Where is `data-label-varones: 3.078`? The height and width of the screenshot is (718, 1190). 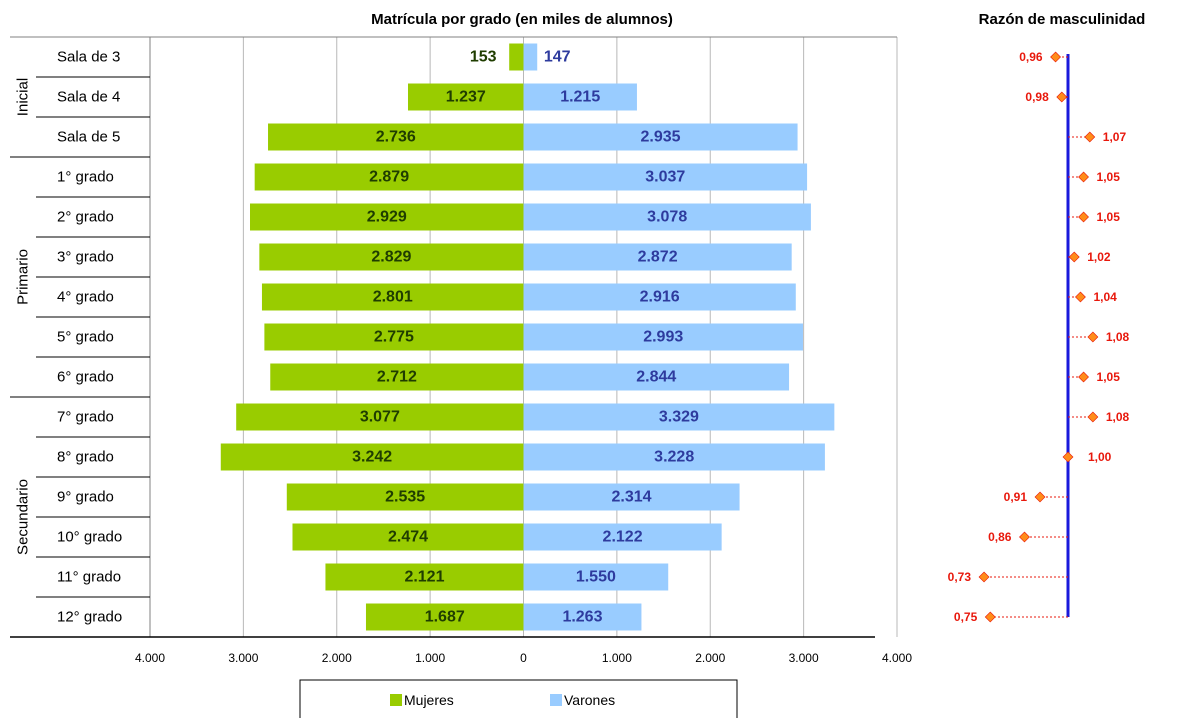
data-label-varones: 3.078 is located at coordinates (667, 217).